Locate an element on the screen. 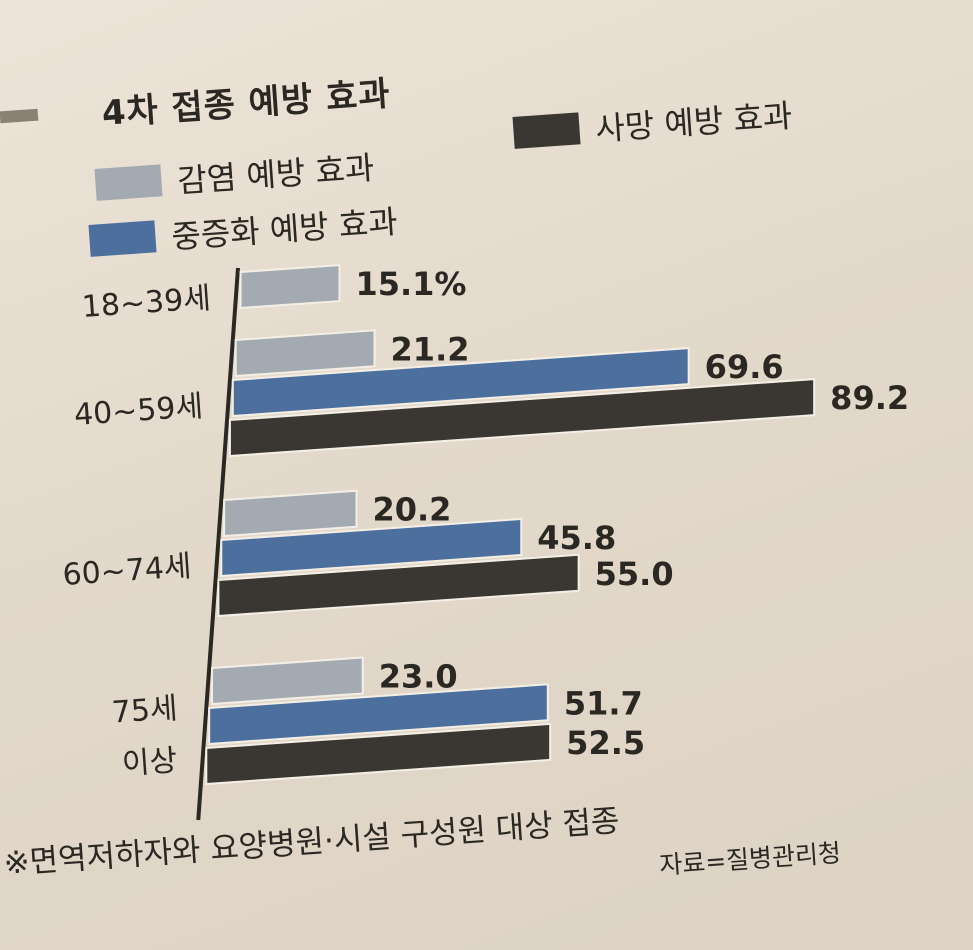 The image size is (973, 950). data-label-severe-2: 45.8 is located at coordinates (576, 538).